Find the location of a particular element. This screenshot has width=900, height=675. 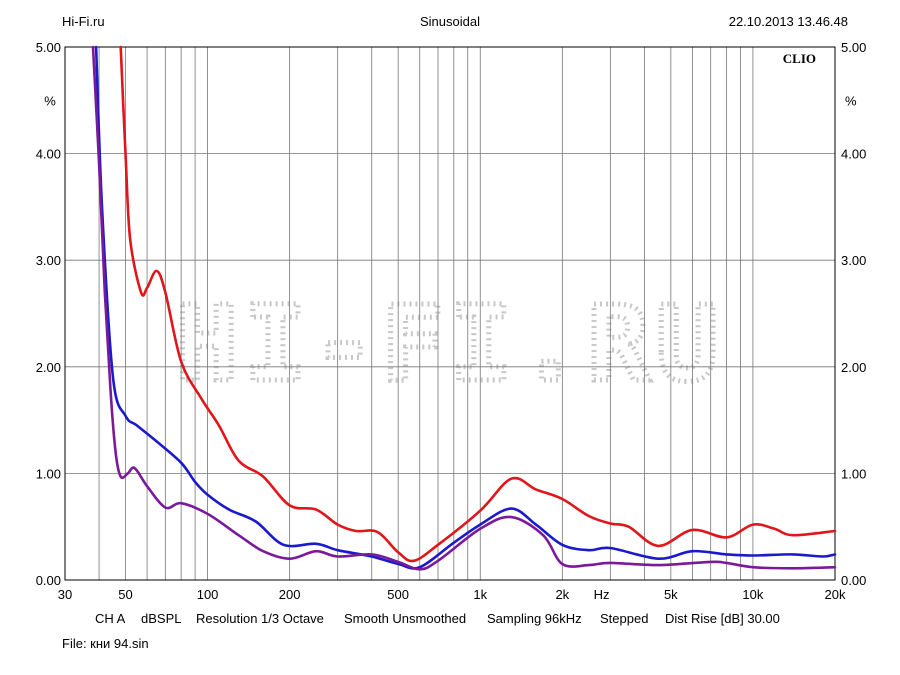

x-tick-label: 2k is located at coordinates (562, 594).